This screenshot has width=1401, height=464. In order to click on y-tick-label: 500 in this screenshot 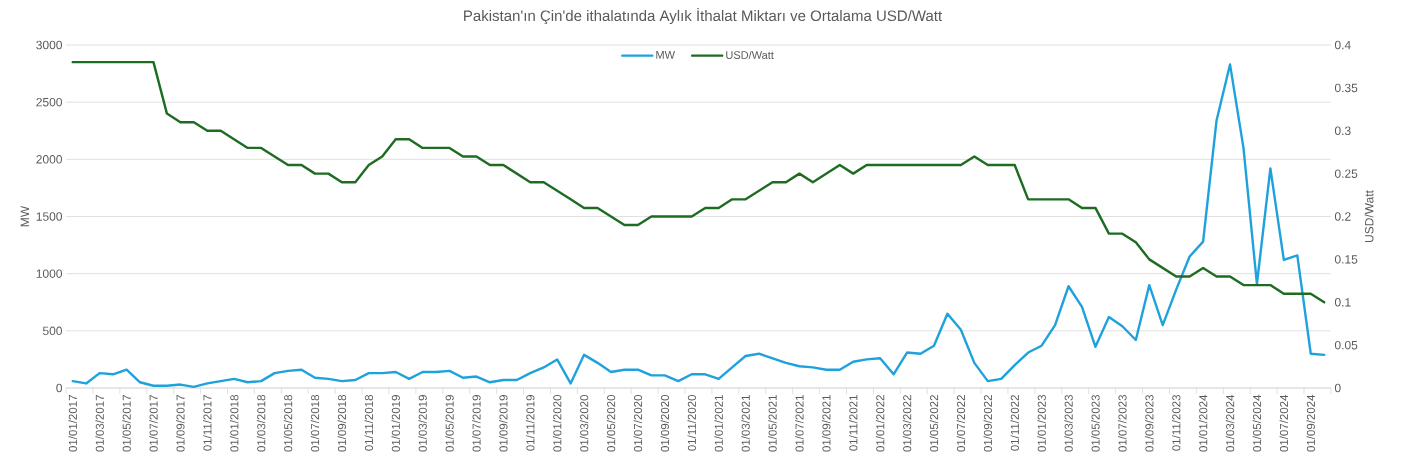, I will do `click(52, 331)`.